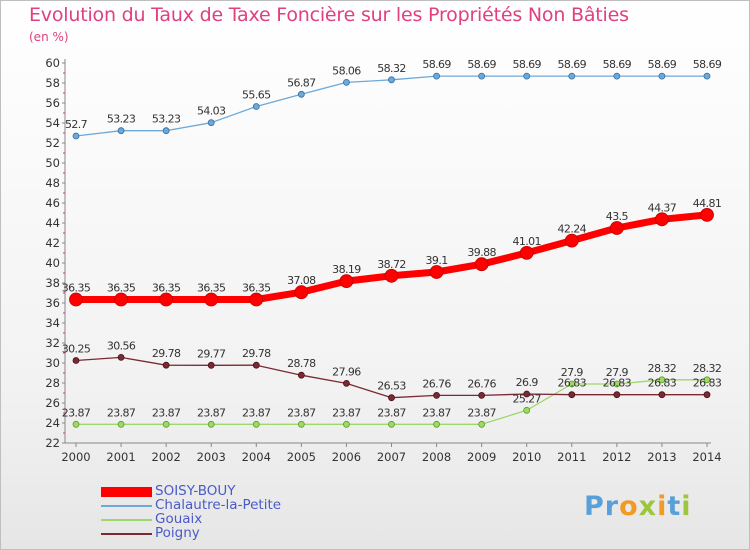  Describe the element at coordinates (52, 303) in the screenshot. I see `y-tick-label: 36` at that location.